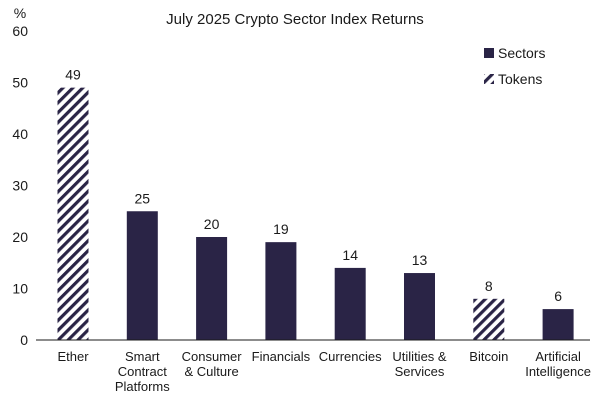 Image resolution: width=600 pixels, height=408 pixels. I want to click on legend-swatch-token, so click(489, 79).